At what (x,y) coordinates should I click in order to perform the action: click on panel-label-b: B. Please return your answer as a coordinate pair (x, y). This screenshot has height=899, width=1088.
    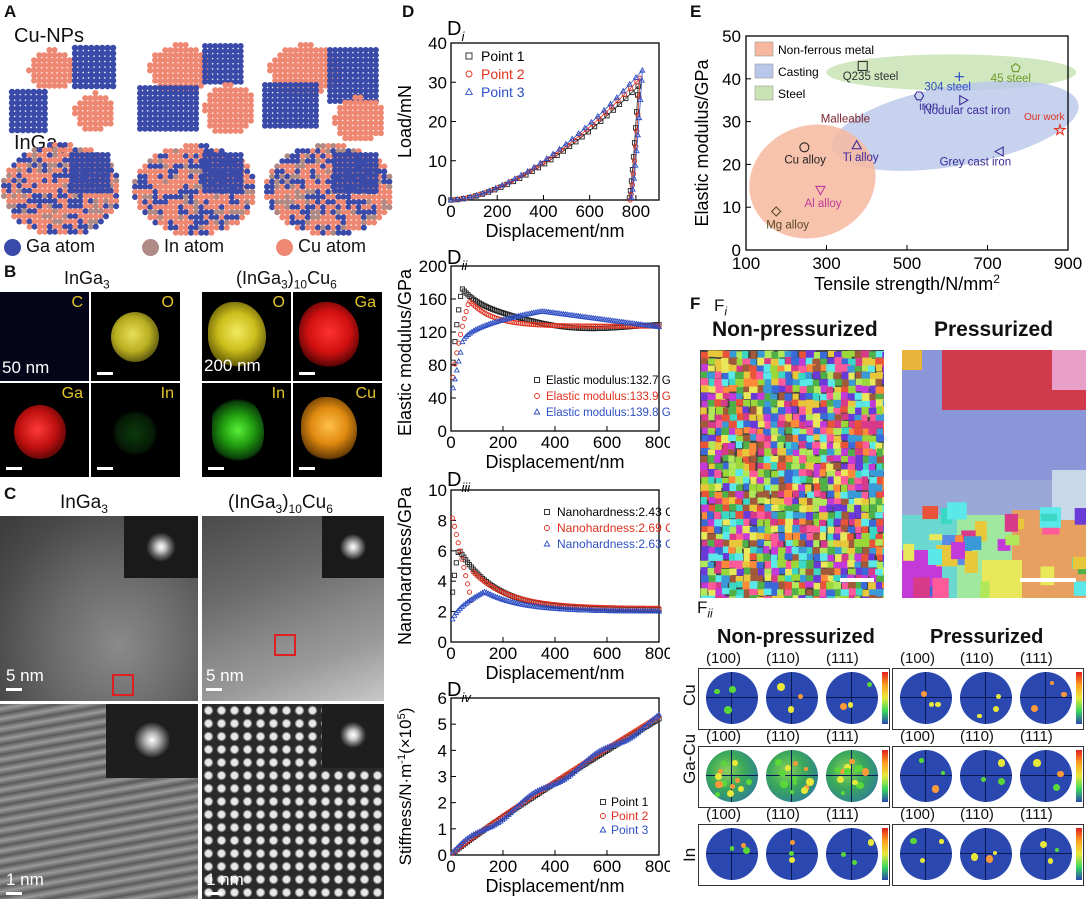
    Looking at the image, I should click on (10, 271).